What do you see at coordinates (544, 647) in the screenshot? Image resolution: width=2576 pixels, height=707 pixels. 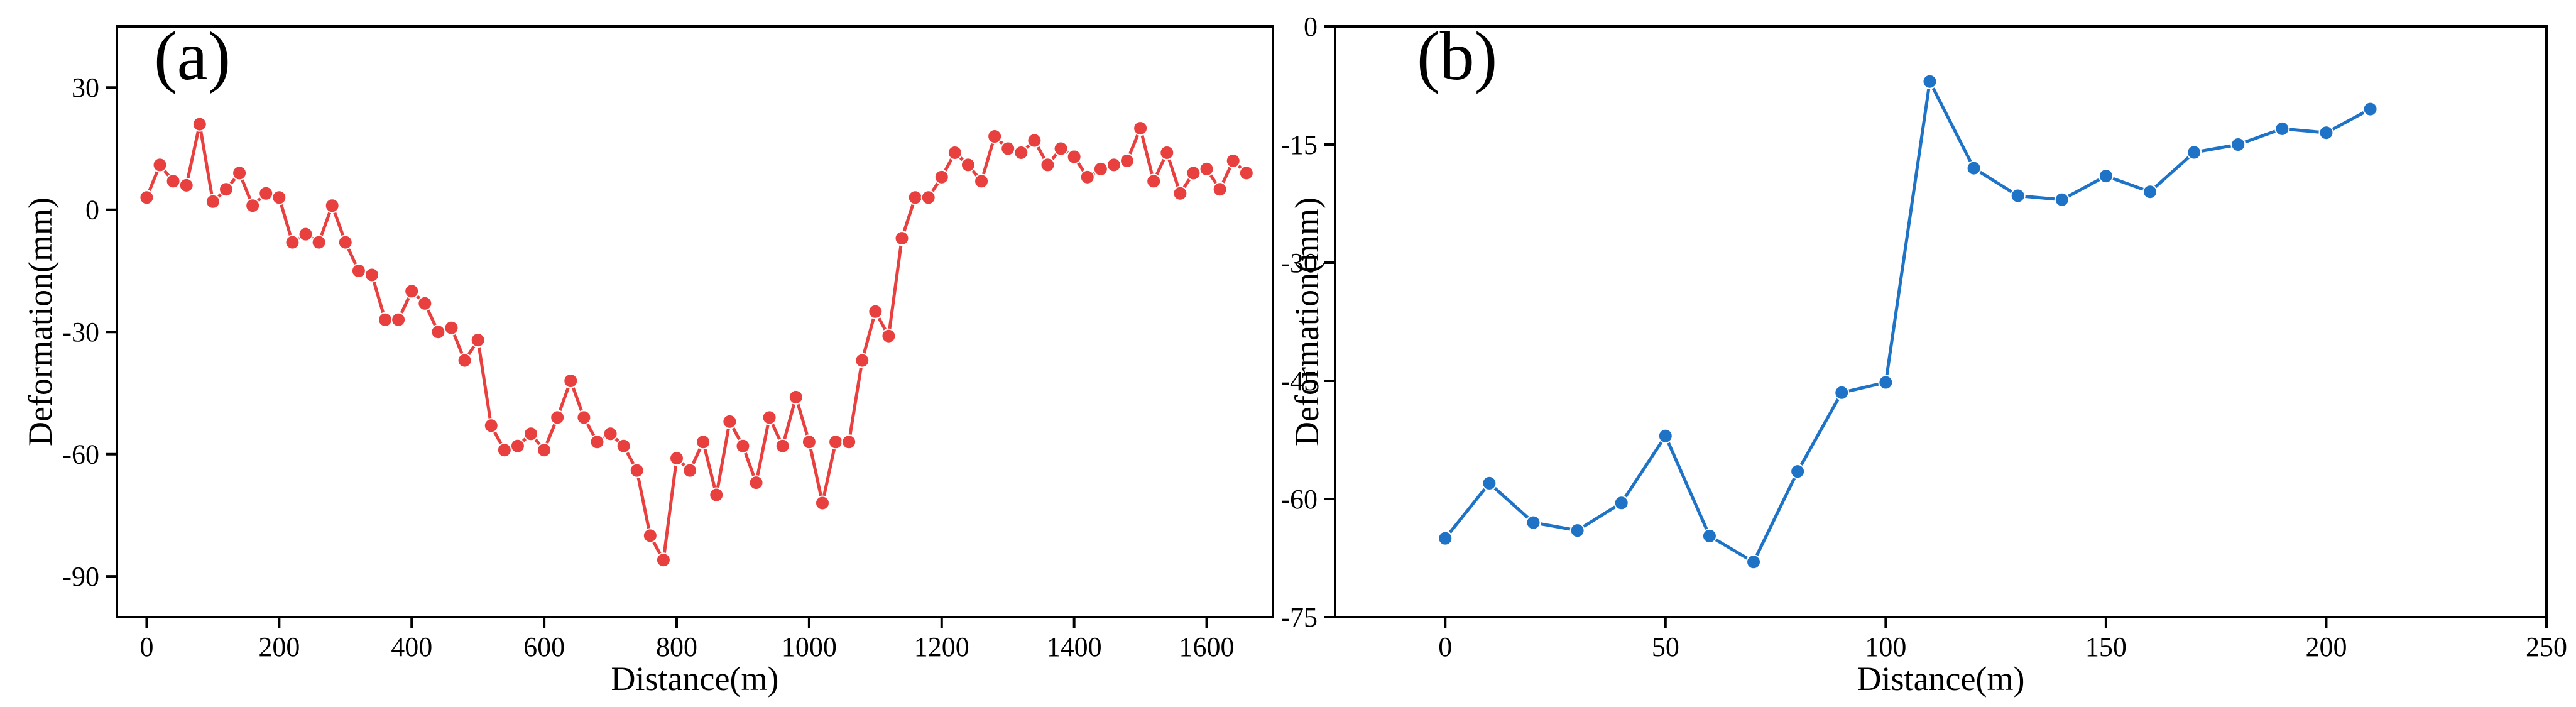 I see `x-tick-label-a: 600` at bounding box center [544, 647].